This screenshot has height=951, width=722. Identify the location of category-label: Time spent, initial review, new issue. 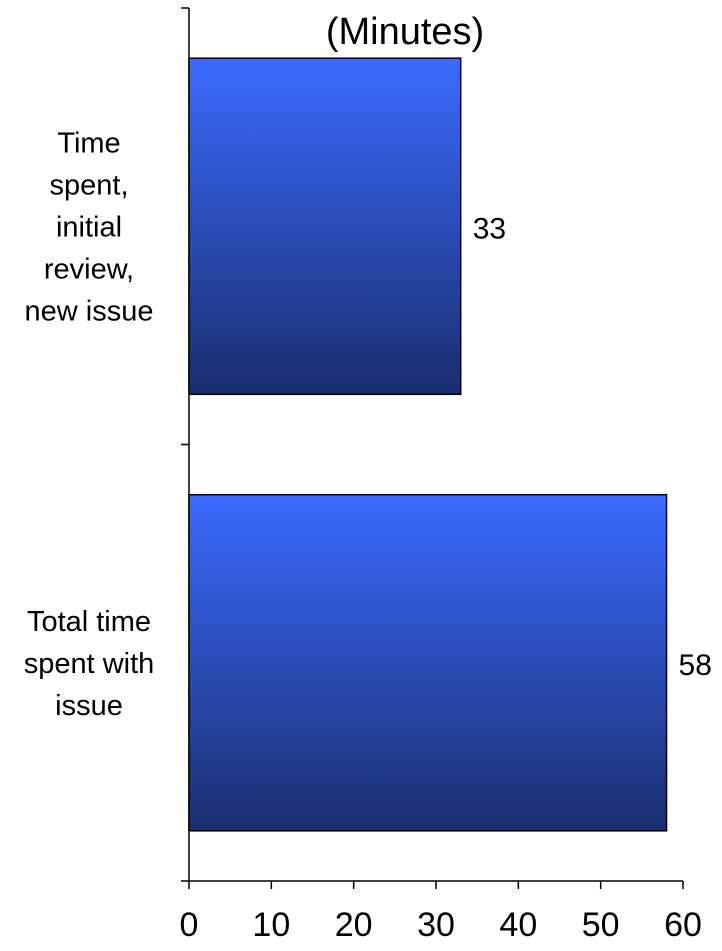
(89, 227).